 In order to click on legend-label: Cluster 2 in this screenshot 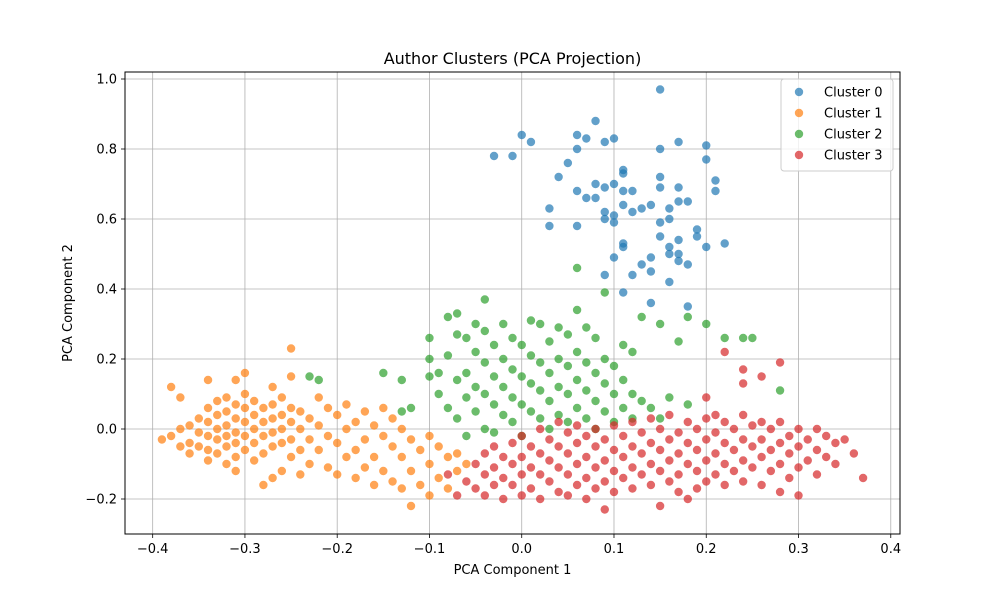, I will do `click(853, 135)`.